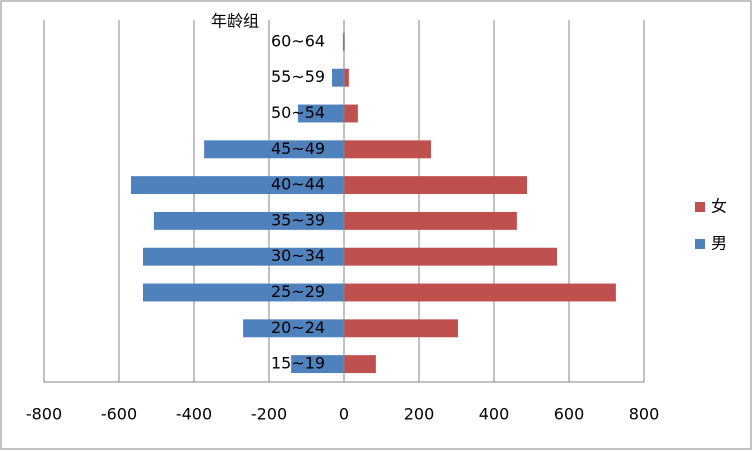  Describe the element at coordinates (298, 40) in the screenshot. I see `y-tick-label: 60~64` at that location.